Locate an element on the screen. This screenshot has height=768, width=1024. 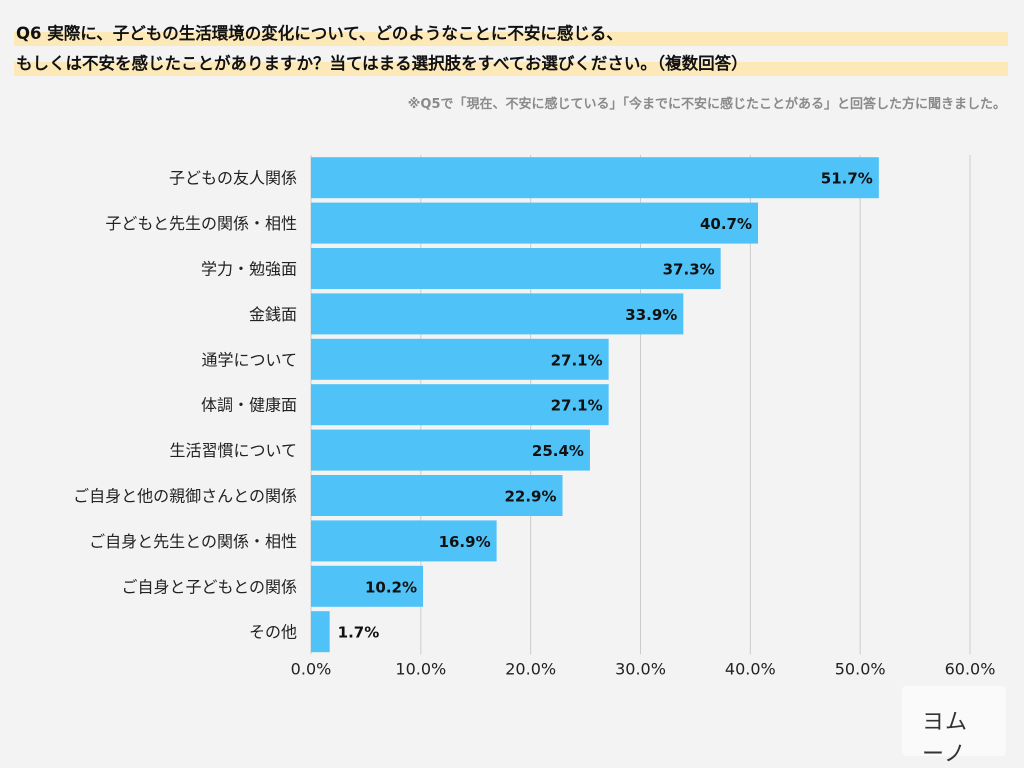
category-label: 金銭面 is located at coordinates (273, 314).